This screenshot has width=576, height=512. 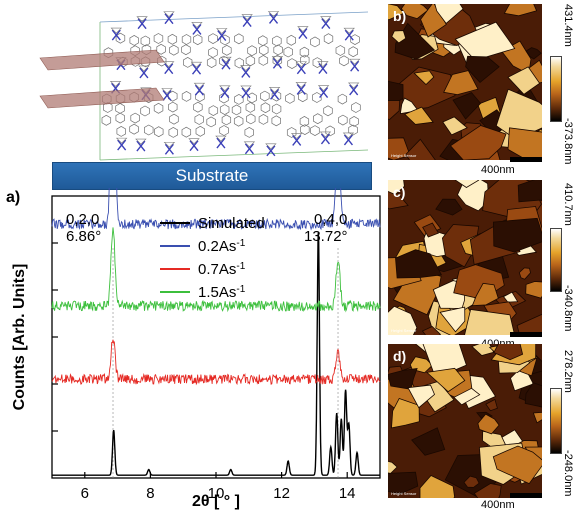 What do you see at coordinates (222, 247) in the screenshot?
I see `legend-label: 0.2As-1` at bounding box center [222, 247].